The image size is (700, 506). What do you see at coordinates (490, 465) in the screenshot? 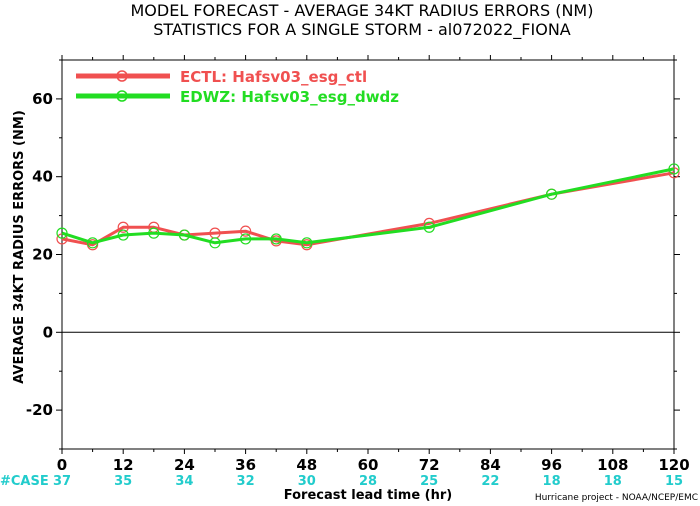
I see `x-tick-label: 84` at bounding box center [490, 465].